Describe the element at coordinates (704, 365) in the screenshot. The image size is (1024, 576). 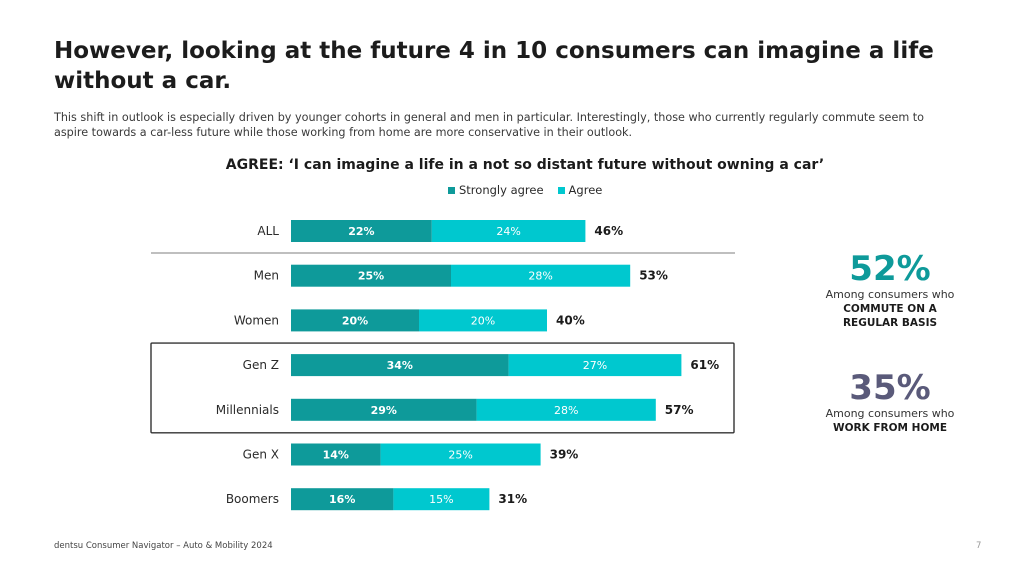
I see `total-label-gen-z: 61%` at that location.